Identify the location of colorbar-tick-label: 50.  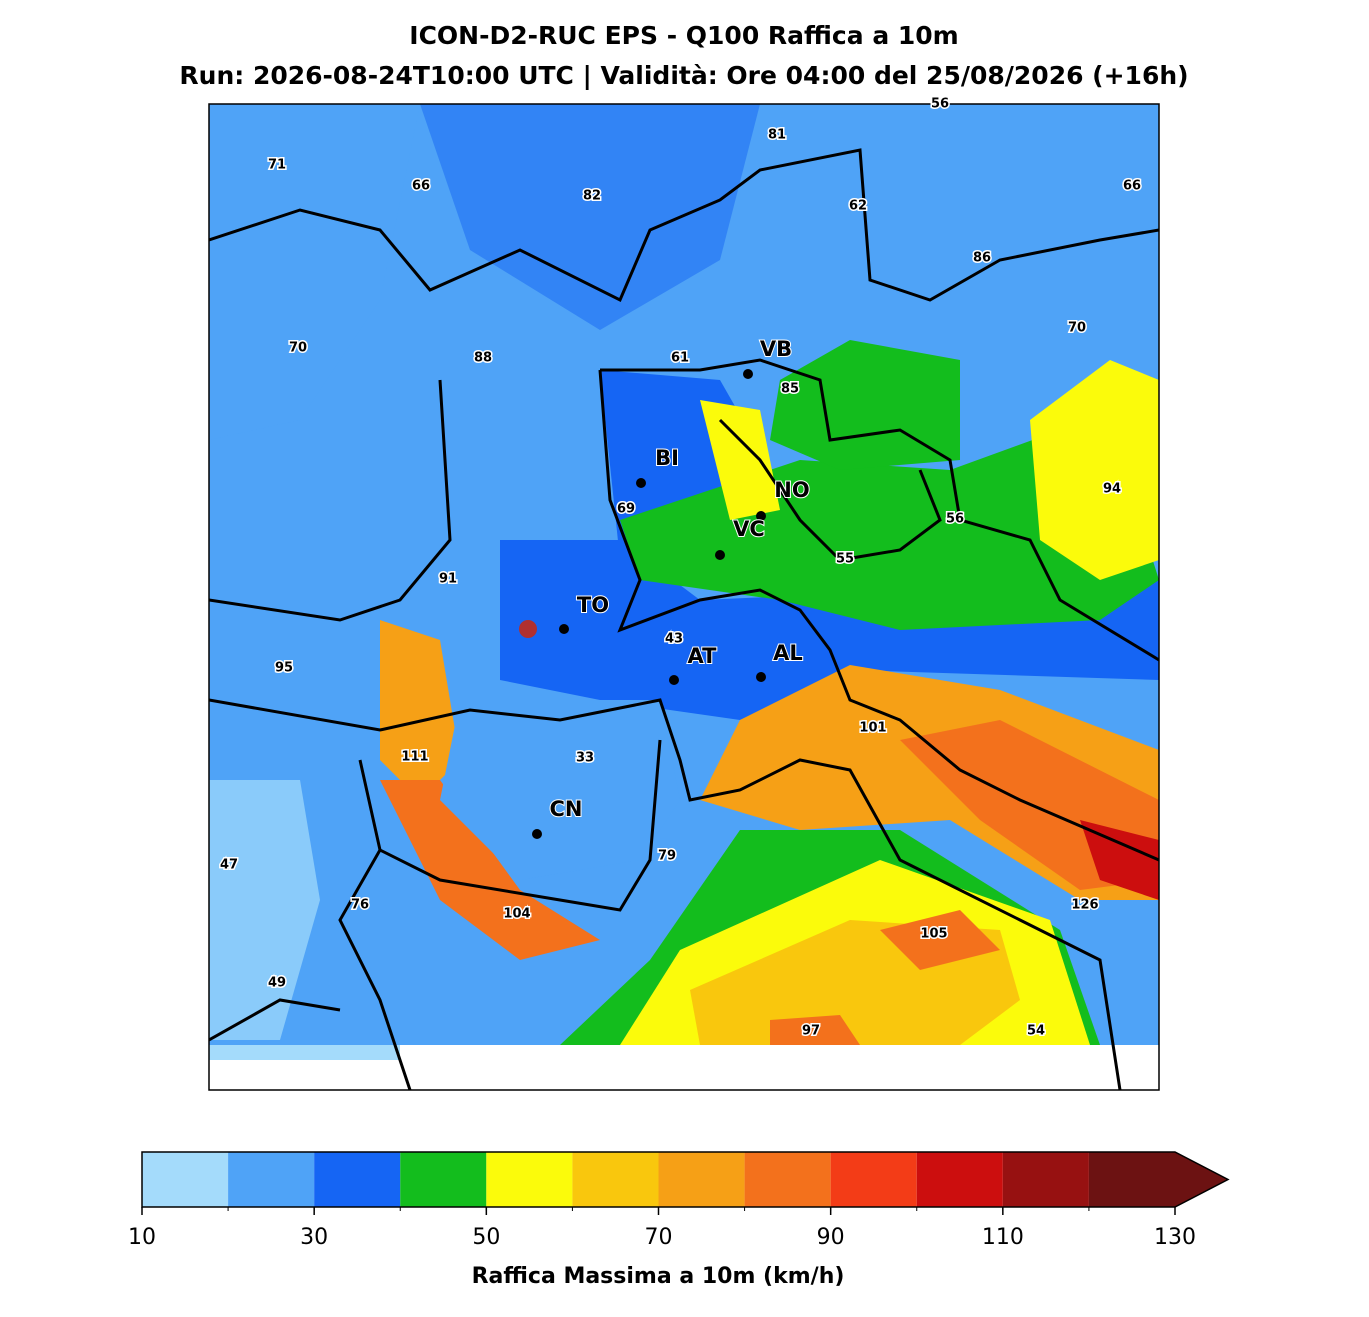
(486, 1237).